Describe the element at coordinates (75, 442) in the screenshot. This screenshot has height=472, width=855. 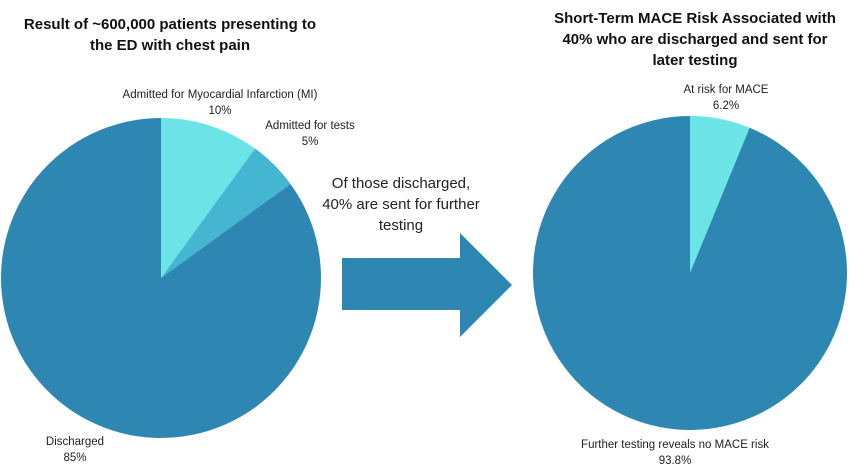
I see `slice-label-discharged-name: Discharged` at that location.